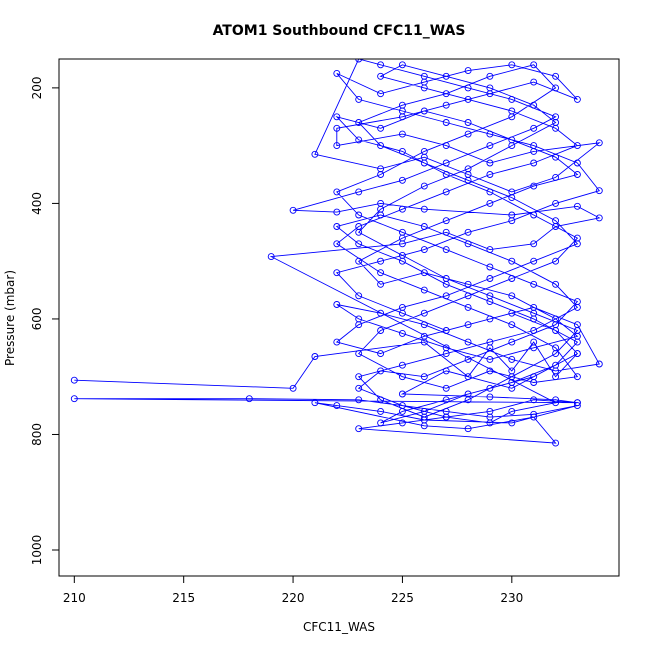  Describe the element at coordinates (37, 434) in the screenshot. I see `y-tick-label: 800` at that location.